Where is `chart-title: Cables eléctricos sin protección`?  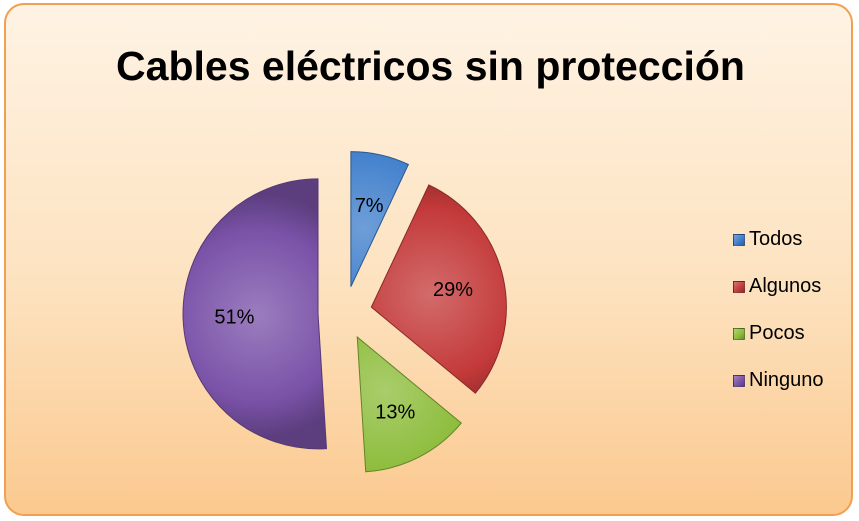 chart-title: Cables eléctricos sin protección is located at coordinates (430, 66).